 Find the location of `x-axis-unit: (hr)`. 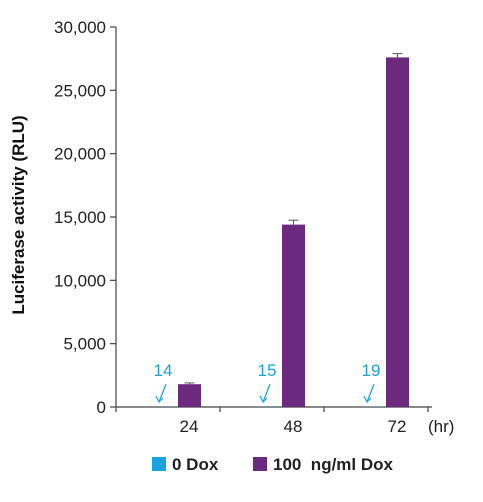

x-axis-unit: (hr) is located at coordinates (441, 426).